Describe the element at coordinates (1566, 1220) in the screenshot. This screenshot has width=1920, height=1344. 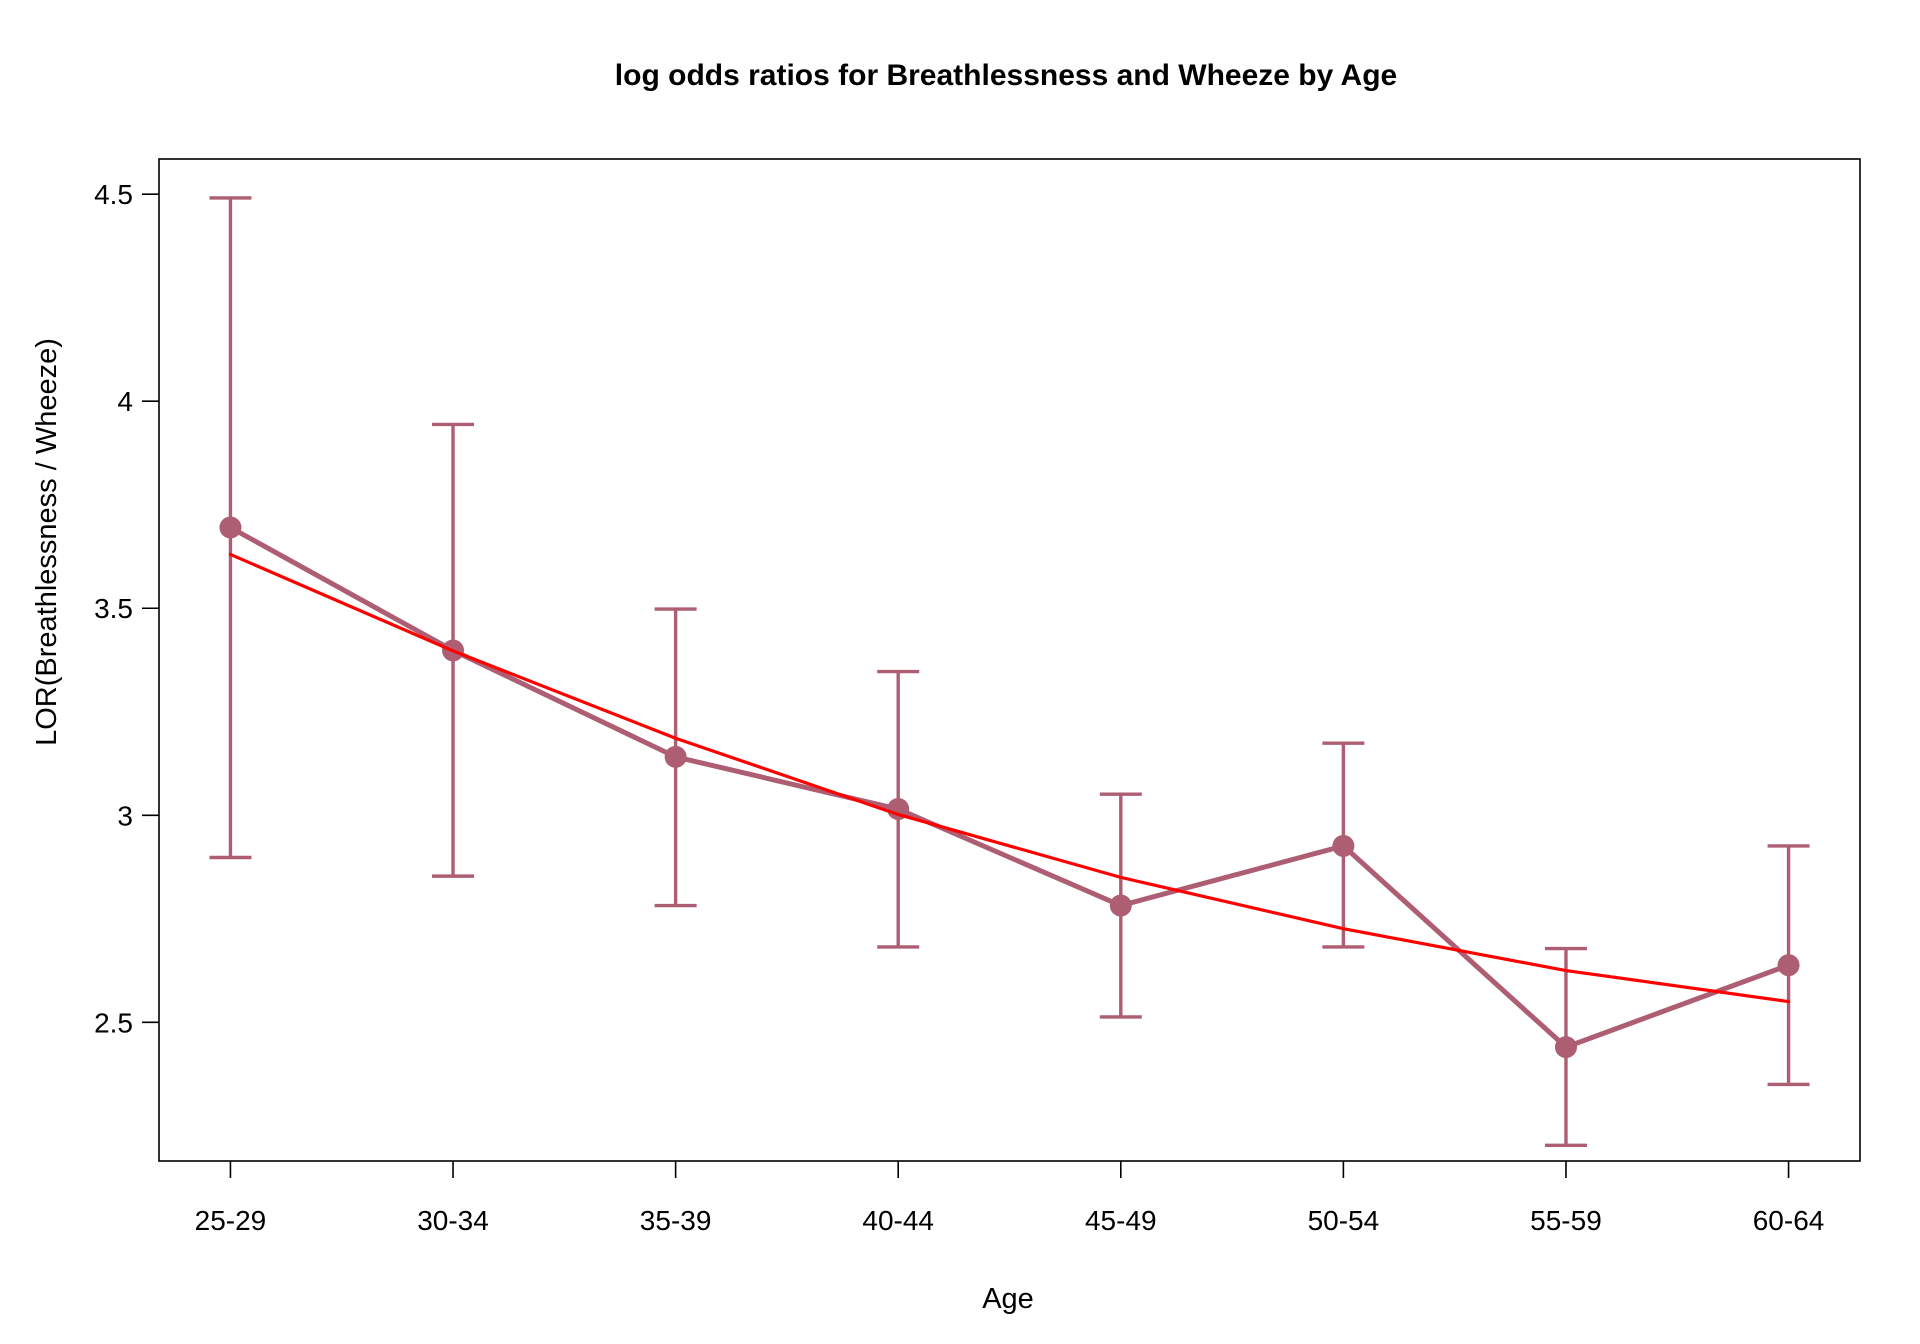
I see `x-tick-label: 55-59` at that location.